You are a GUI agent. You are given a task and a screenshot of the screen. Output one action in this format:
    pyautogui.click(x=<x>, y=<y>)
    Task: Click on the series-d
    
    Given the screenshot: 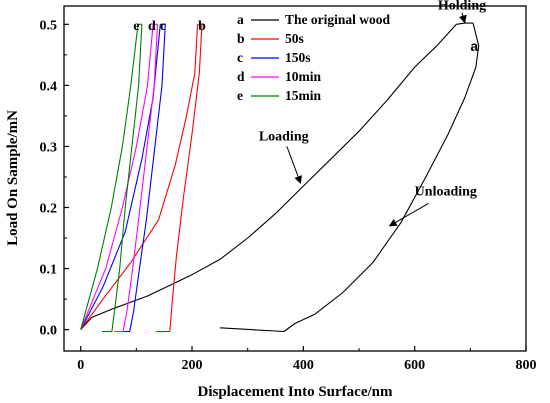 What is the action you would take?
    pyautogui.click(x=119, y=178)
    